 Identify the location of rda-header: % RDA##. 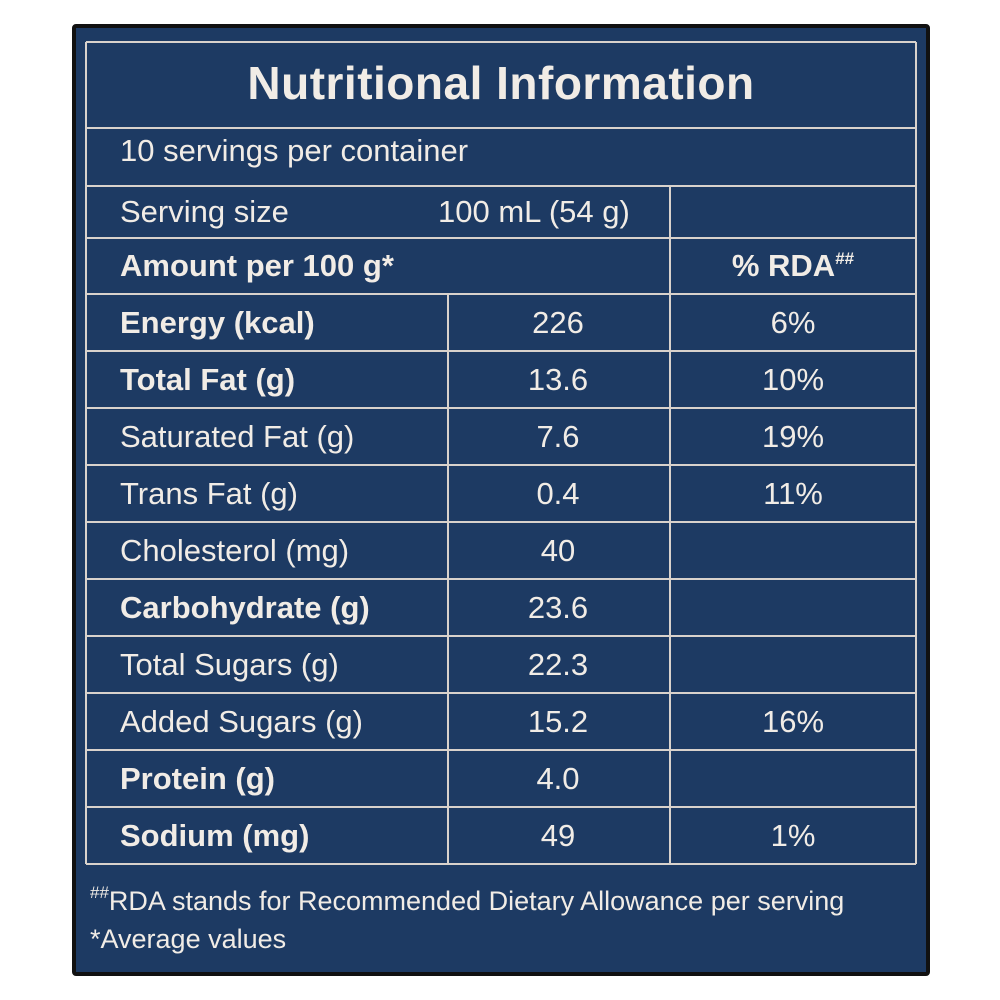
(793, 265).